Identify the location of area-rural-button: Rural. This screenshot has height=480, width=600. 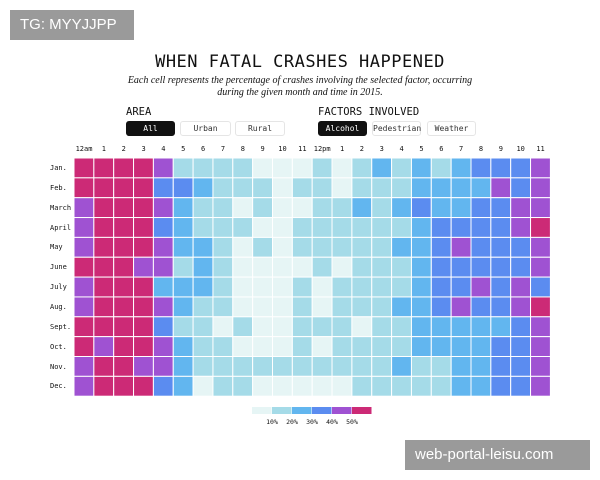
(260, 128).